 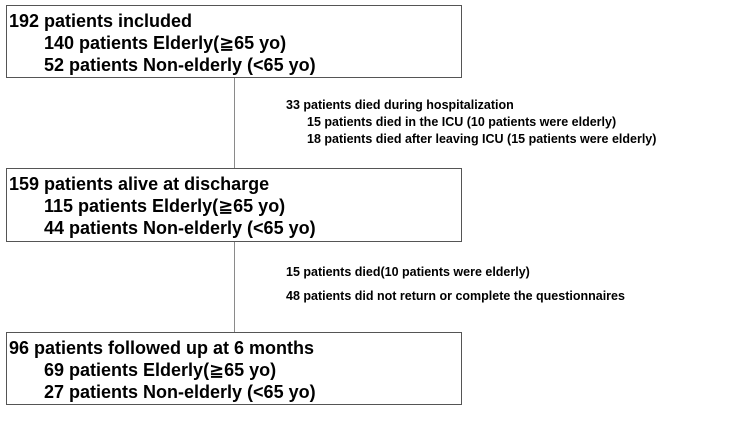 What do you see at coordinates (139, 184) in the screenshot?
I see `box-discharge-title: 159 patients alive at discharge` at bounding box center [139, 184].